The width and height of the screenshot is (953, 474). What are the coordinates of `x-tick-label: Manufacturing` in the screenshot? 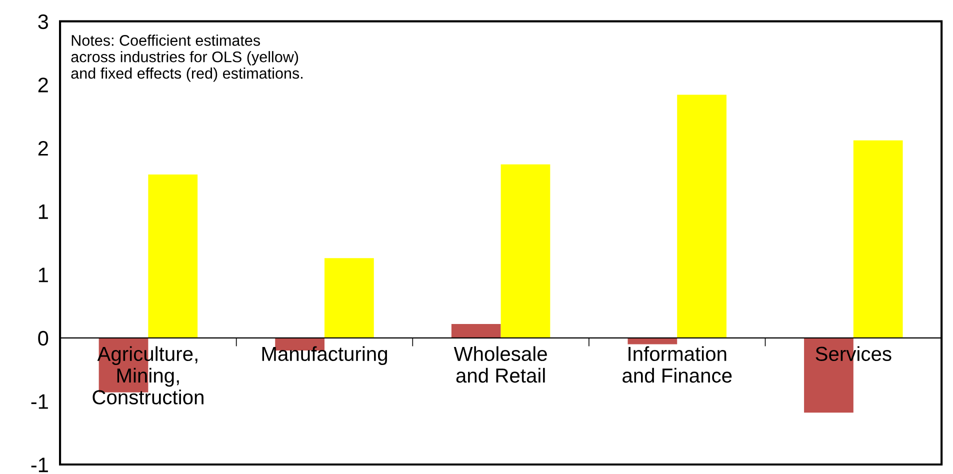 It's located at (325, 355).